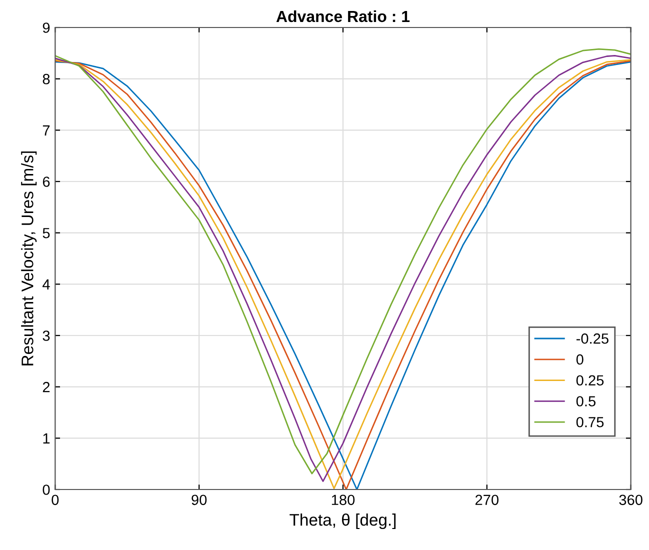 Image resolution: width=649 pixels, height=550 pixels. Describe the element at coordinates (46, 284) in the screenshot. I see `y-tick-label: 4` at that location.